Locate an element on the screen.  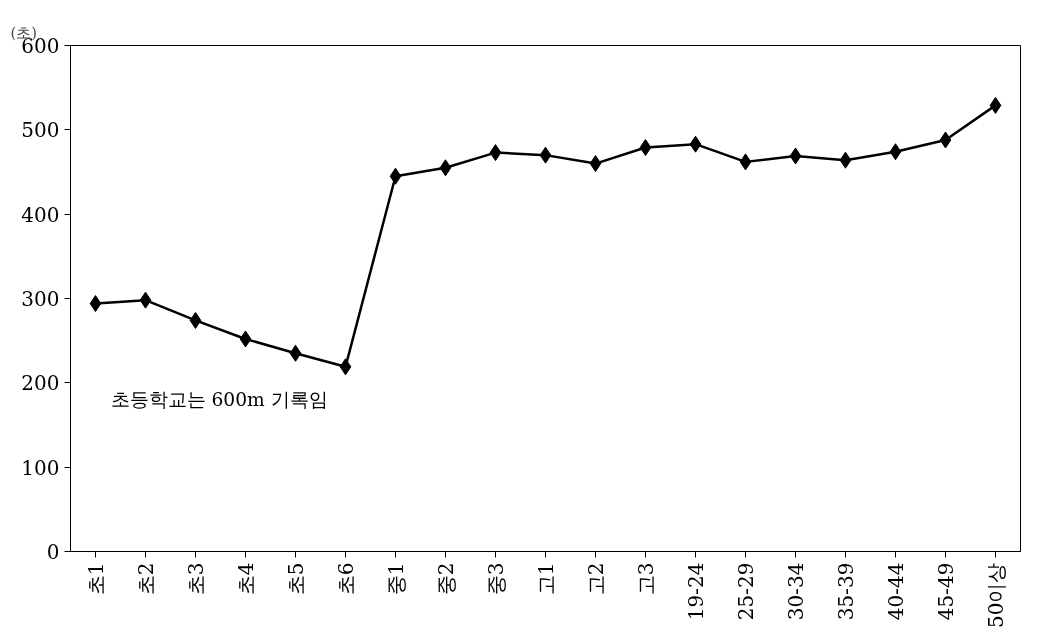
x-tick-label: 45-49 is located at coordinates (945, 591).